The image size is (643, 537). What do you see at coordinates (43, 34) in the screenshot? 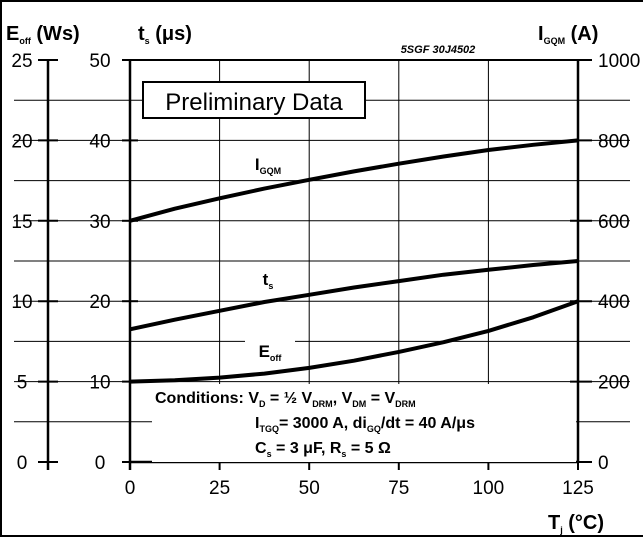
I see `axis-title-eoff: Eoff​ (Ws)` at bounding box center [43, 34].